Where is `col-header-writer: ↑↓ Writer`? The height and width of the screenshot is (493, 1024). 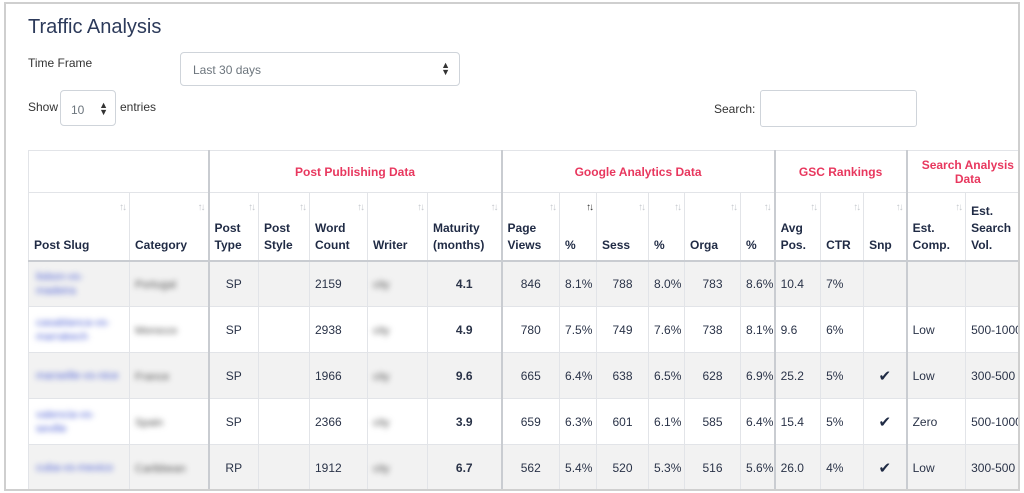 col-header-writer: ↑↓ Writer is located at coordinates (397, 227).